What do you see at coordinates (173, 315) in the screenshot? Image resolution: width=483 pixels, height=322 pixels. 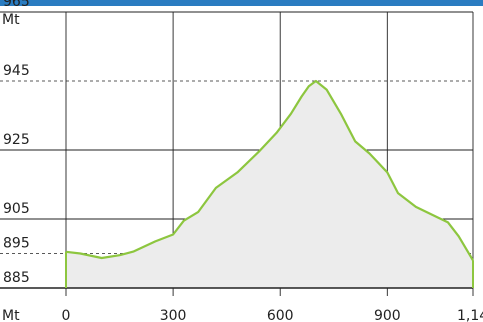 I see `x-tick-label: 300` at bounding box center [173, 315].